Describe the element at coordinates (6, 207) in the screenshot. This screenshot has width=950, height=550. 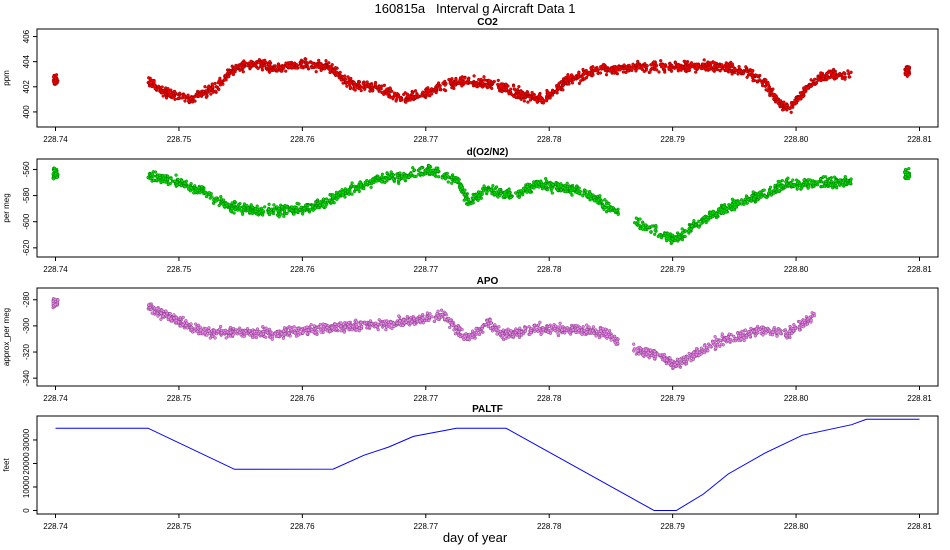
I see `y-axis-title: per meg` at that location.